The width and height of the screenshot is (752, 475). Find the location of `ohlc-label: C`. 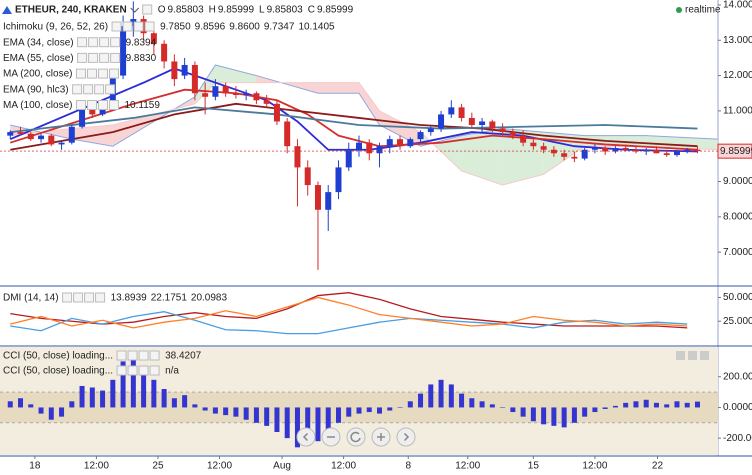

ohlc-label: C is located at coordinates (311, 10).